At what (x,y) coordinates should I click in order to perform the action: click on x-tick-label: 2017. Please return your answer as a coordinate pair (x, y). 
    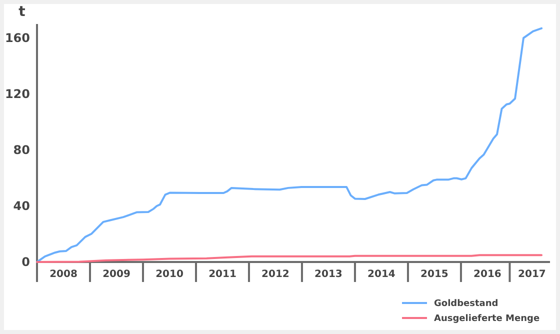
    Looking at the image, I should click on (532, 274).